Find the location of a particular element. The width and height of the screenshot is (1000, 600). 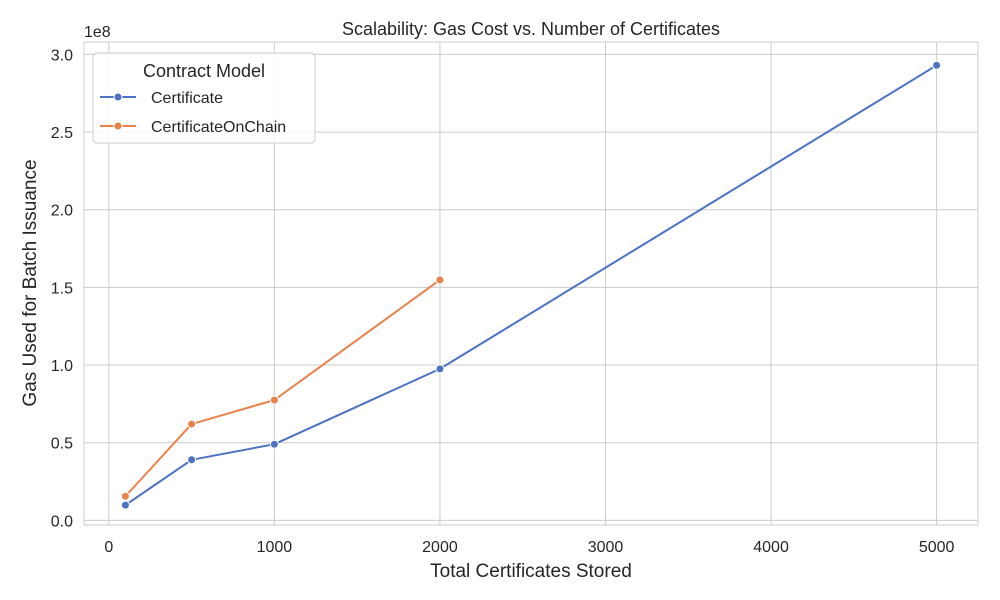

y-tick-label: 1.0 is located at coordinates (62, 366).